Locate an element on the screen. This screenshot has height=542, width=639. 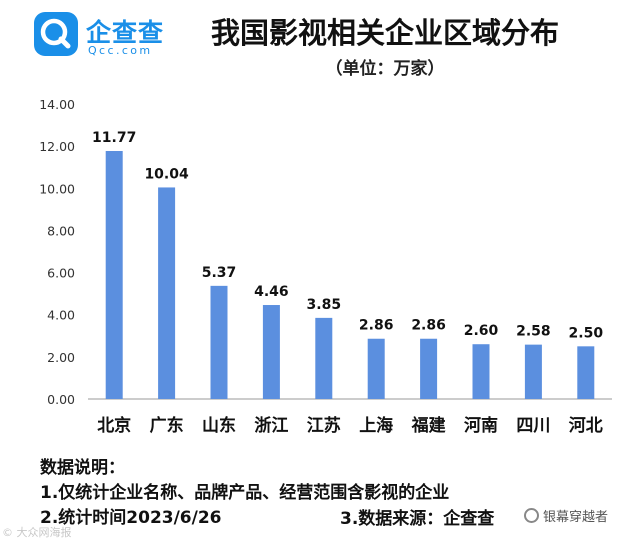
x-tick-label: 四川 is located at coordinates (533, 426).